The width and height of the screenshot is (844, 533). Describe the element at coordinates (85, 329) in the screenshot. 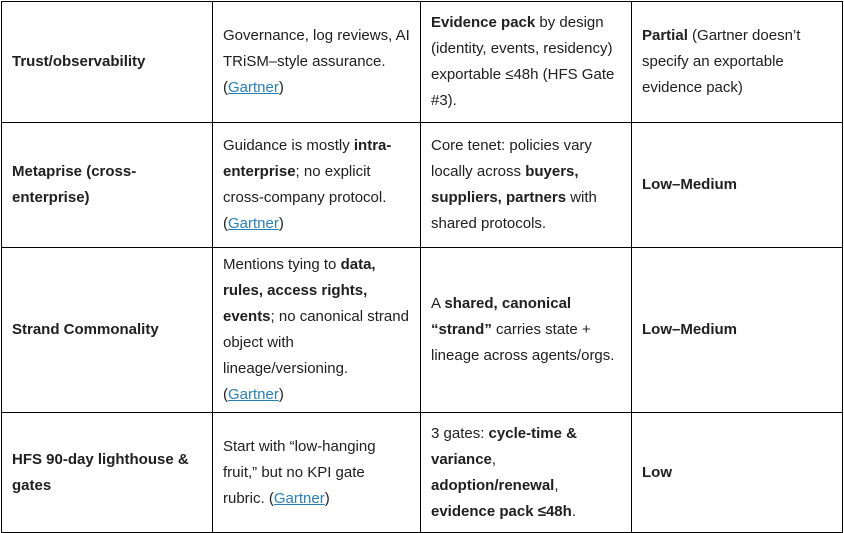

I see `bold-text: Strand Commonality` at that location.